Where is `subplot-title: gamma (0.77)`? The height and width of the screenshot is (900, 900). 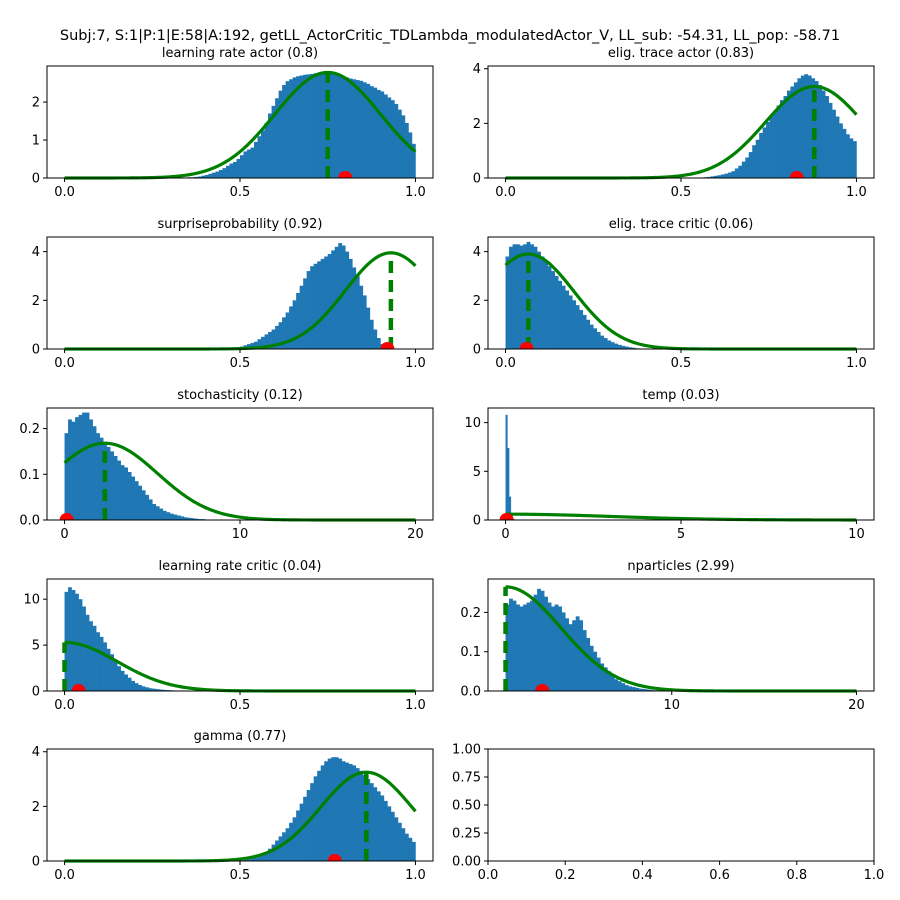
subplot-title: gamma (0.77) is located at coordinates (240, 736).